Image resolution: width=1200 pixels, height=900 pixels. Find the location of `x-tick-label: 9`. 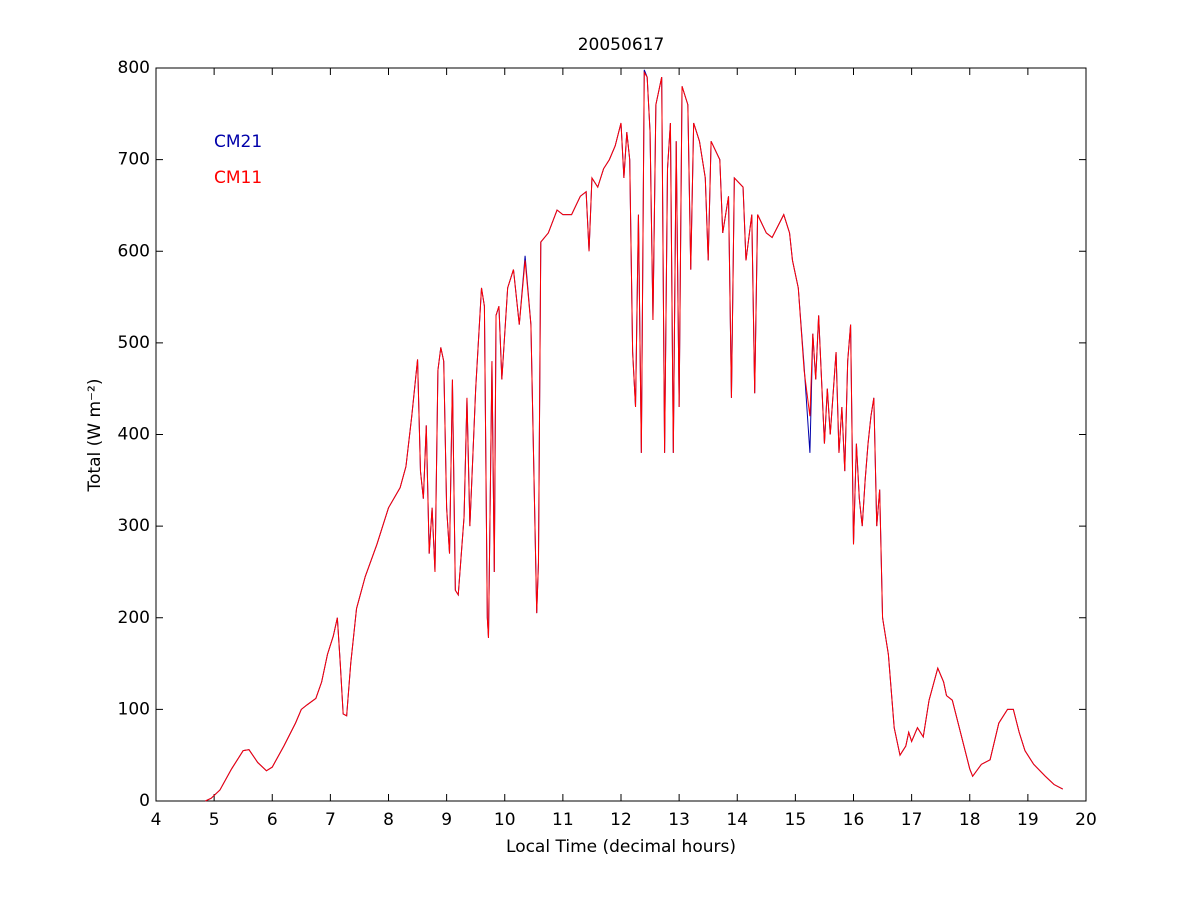

x-tick-label: 9 is located at coordinates (446, 820).